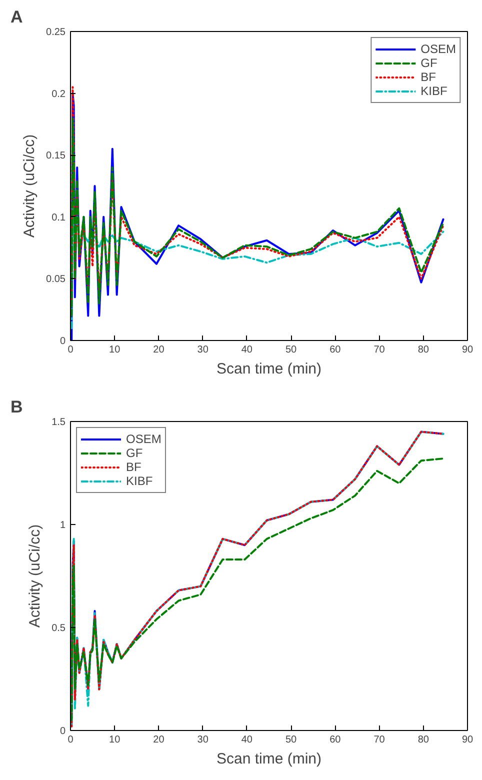 This screenshot has height=780, width=482. Describe the element at coordinates (56, 280) in the screenshot. I see `y-tick-label: 0.05` at that location.